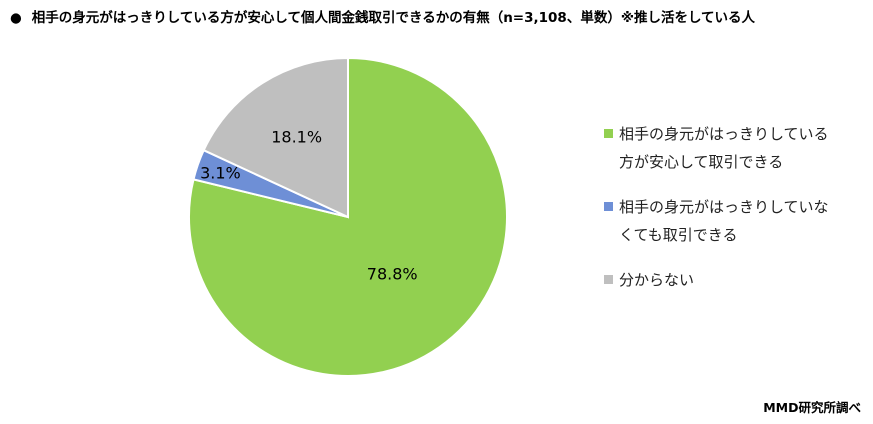 The image size is (873, 424). I want to click on legend-item-0: 相手の身元がはっきりしている方が安心して取引できる, so click(721, 148).